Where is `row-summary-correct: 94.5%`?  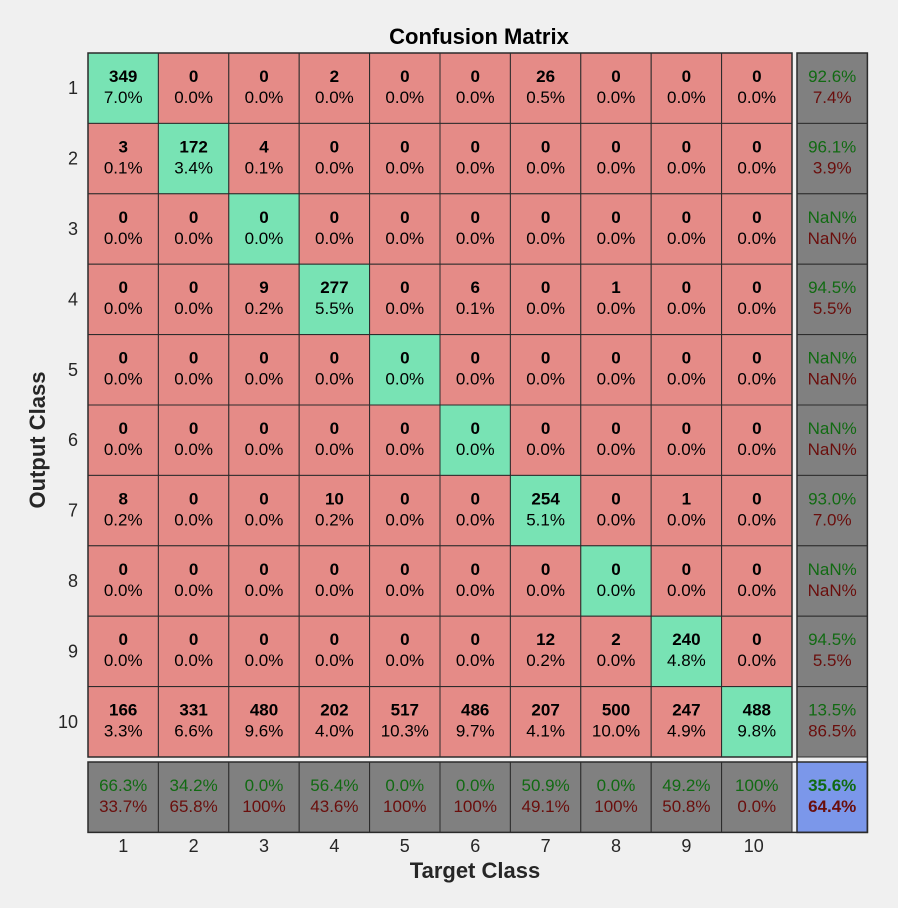
row-summary-correct: 94.5% is located at coordinates (832, 287).